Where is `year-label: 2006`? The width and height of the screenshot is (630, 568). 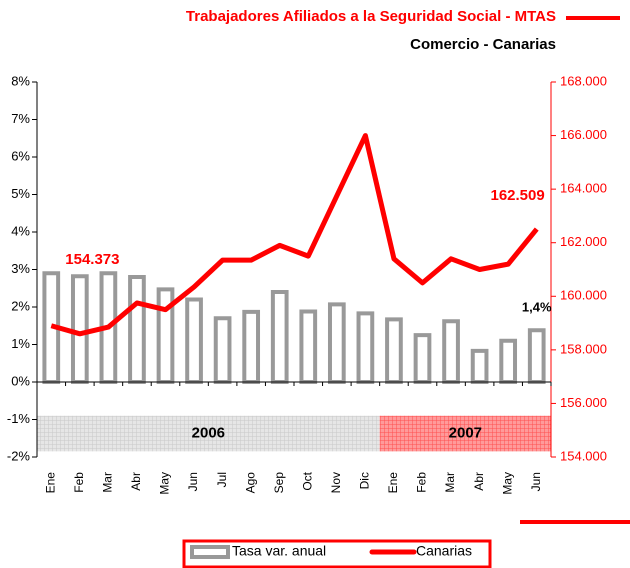 year-label: 2006 is located at coordinates (208, 433).